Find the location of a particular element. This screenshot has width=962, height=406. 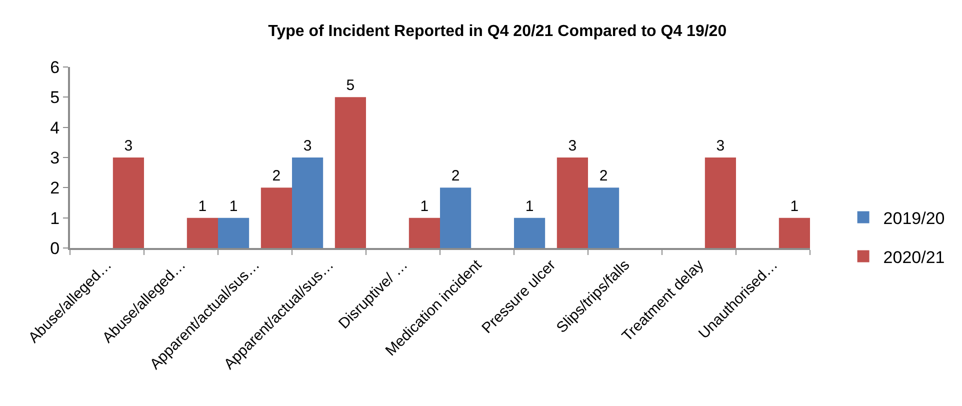

legend-label: 2020/21 is located at coordinates (914, 257).